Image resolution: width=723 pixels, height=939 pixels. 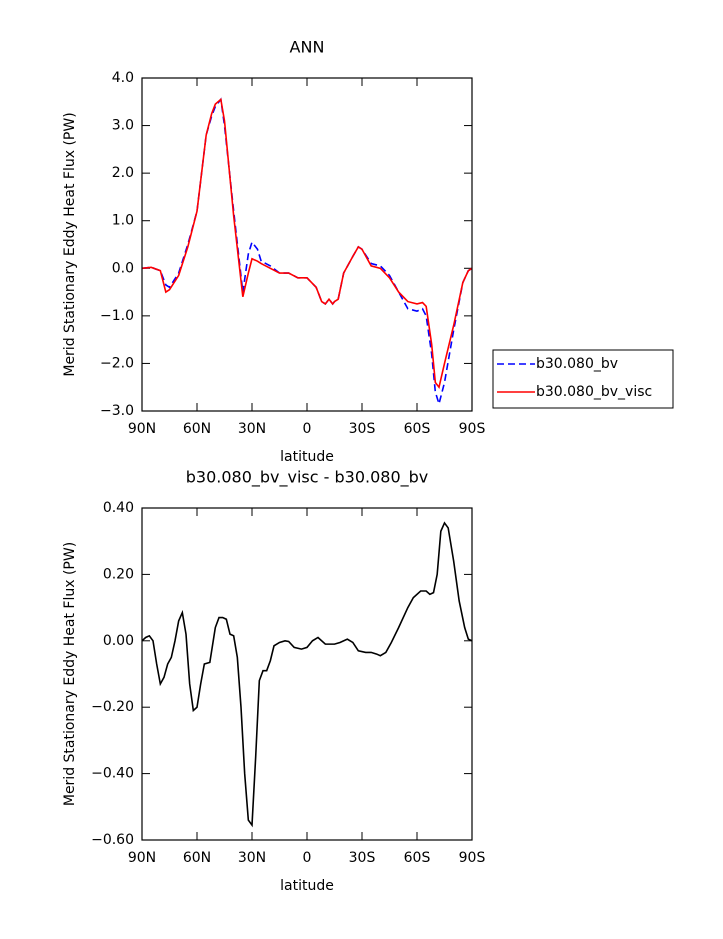 What do you see at coordinates (118, 508) in the screenshot?
I see `y-tick-label: 0.40` at bounding box center [118, 508].